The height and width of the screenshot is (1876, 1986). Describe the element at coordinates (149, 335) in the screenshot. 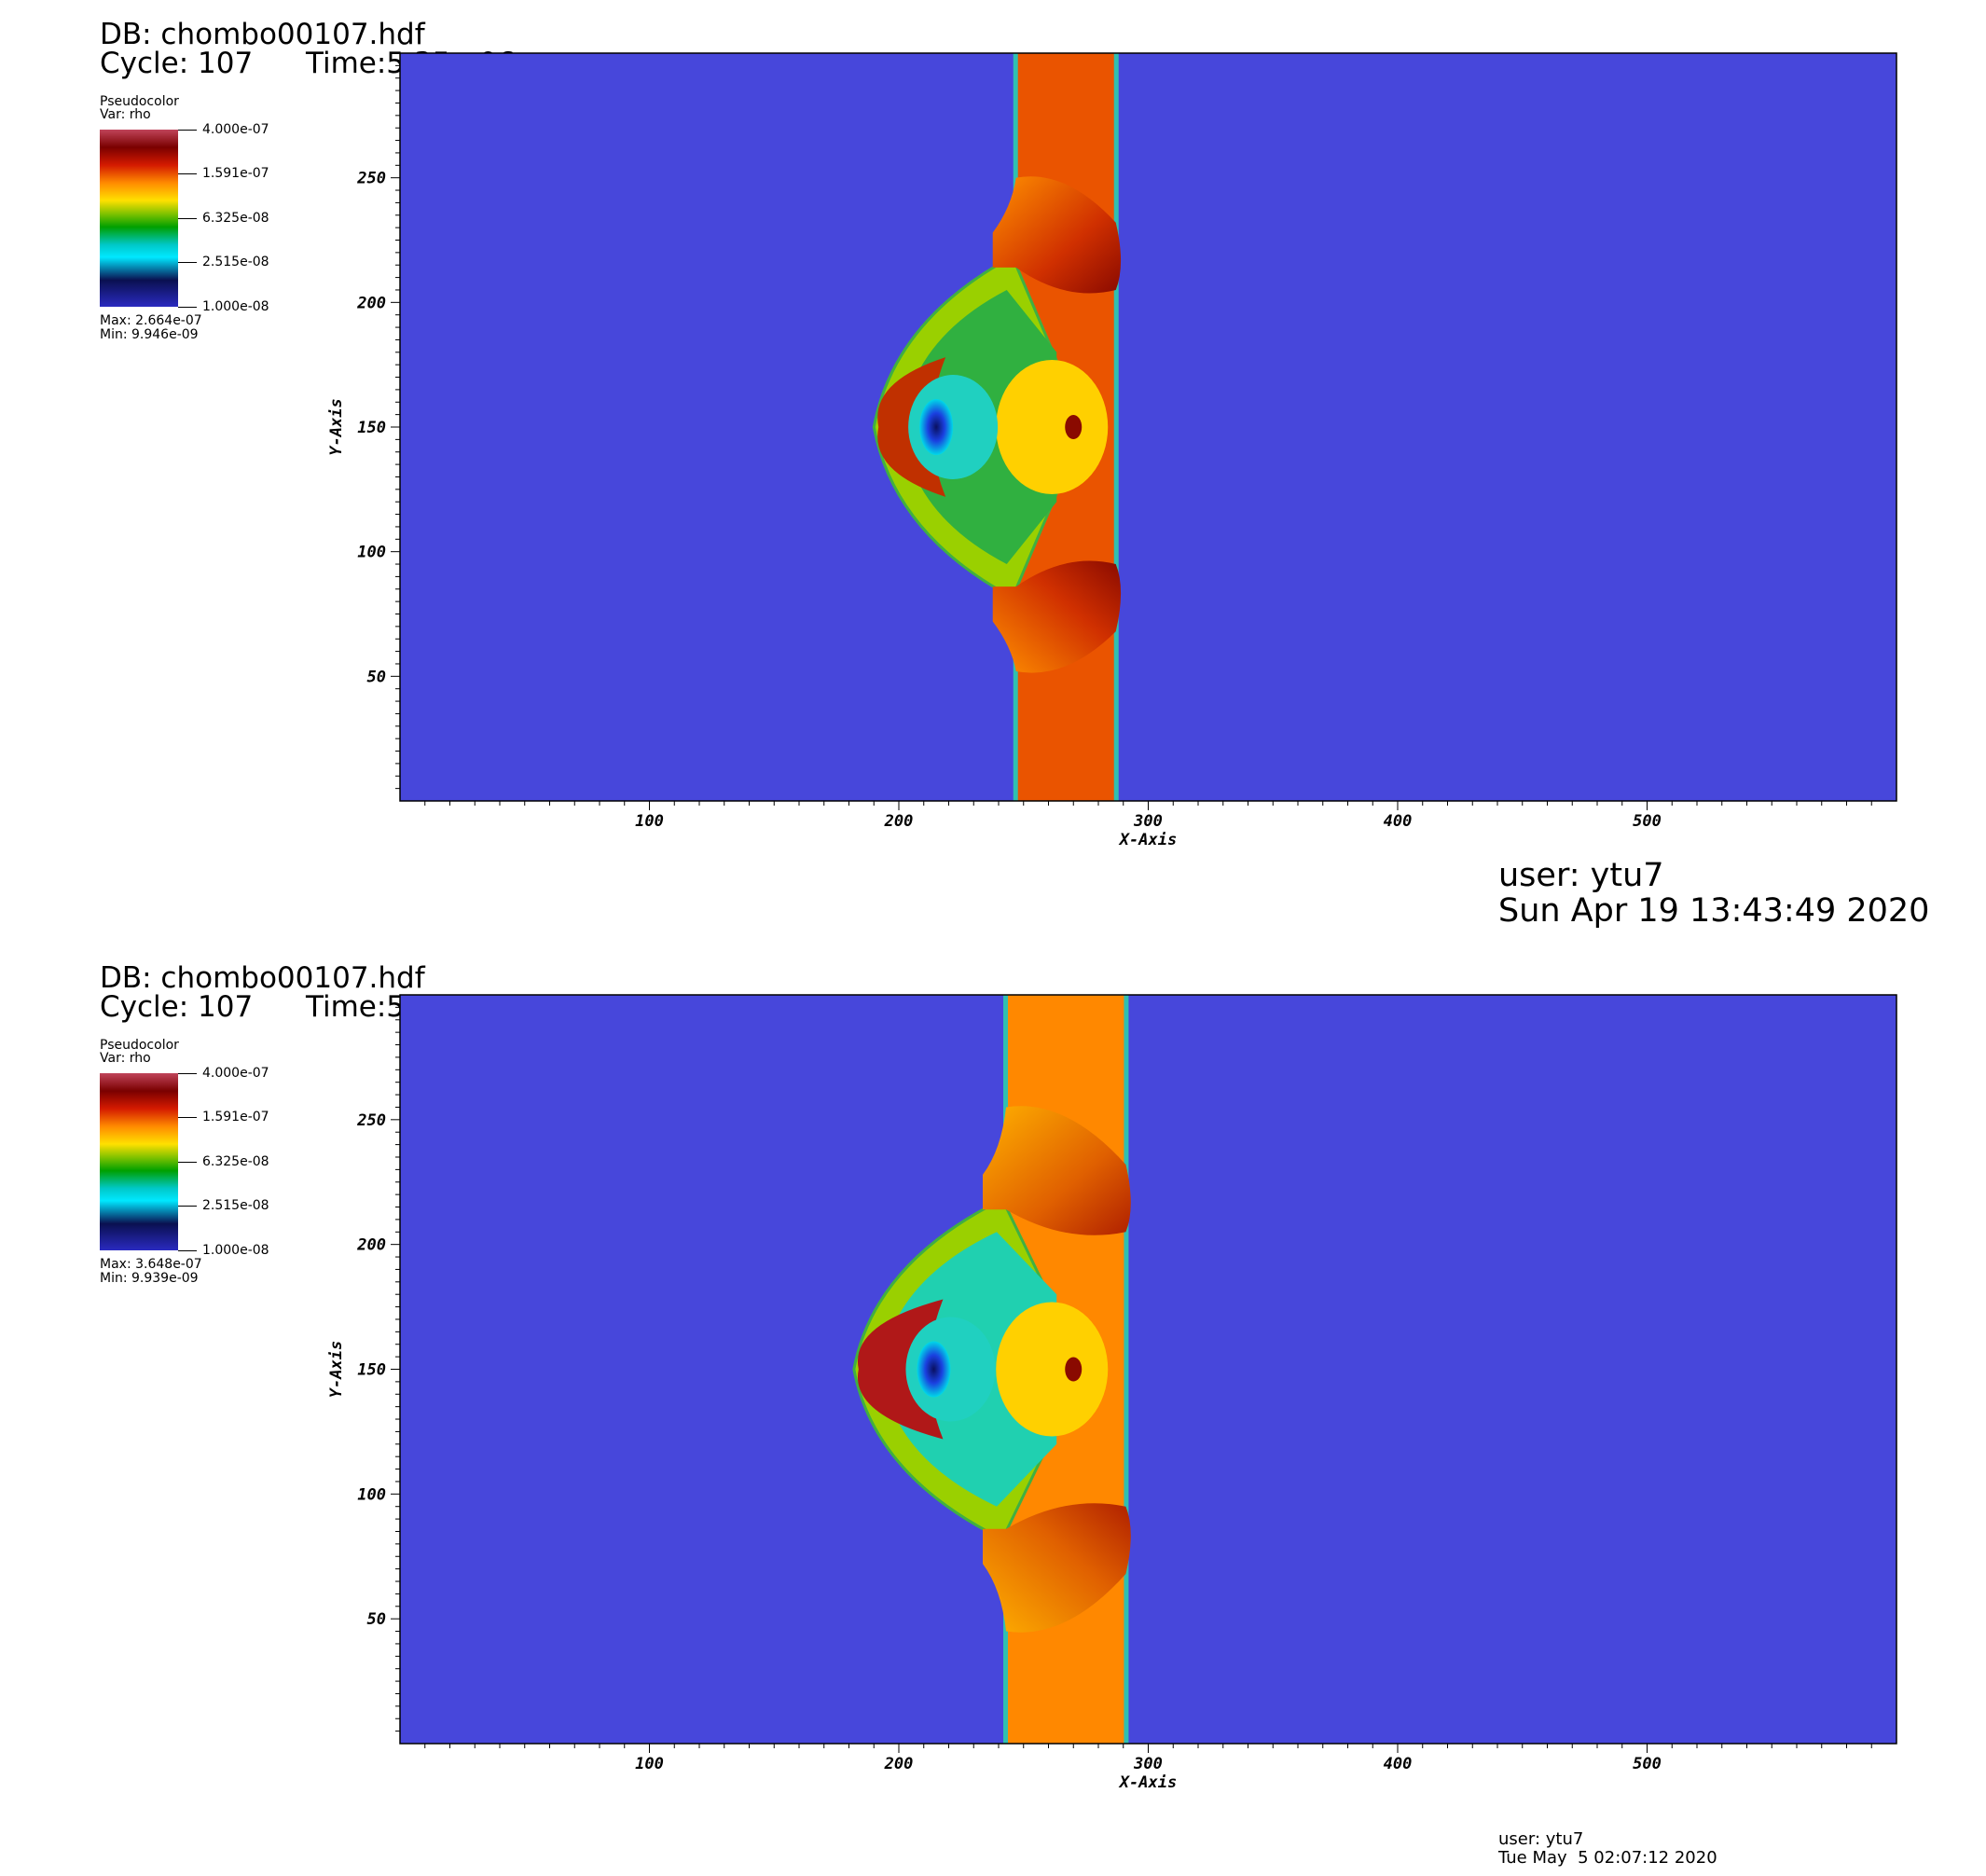

I see `legend-min: Min: 9.946e-09` at that location.